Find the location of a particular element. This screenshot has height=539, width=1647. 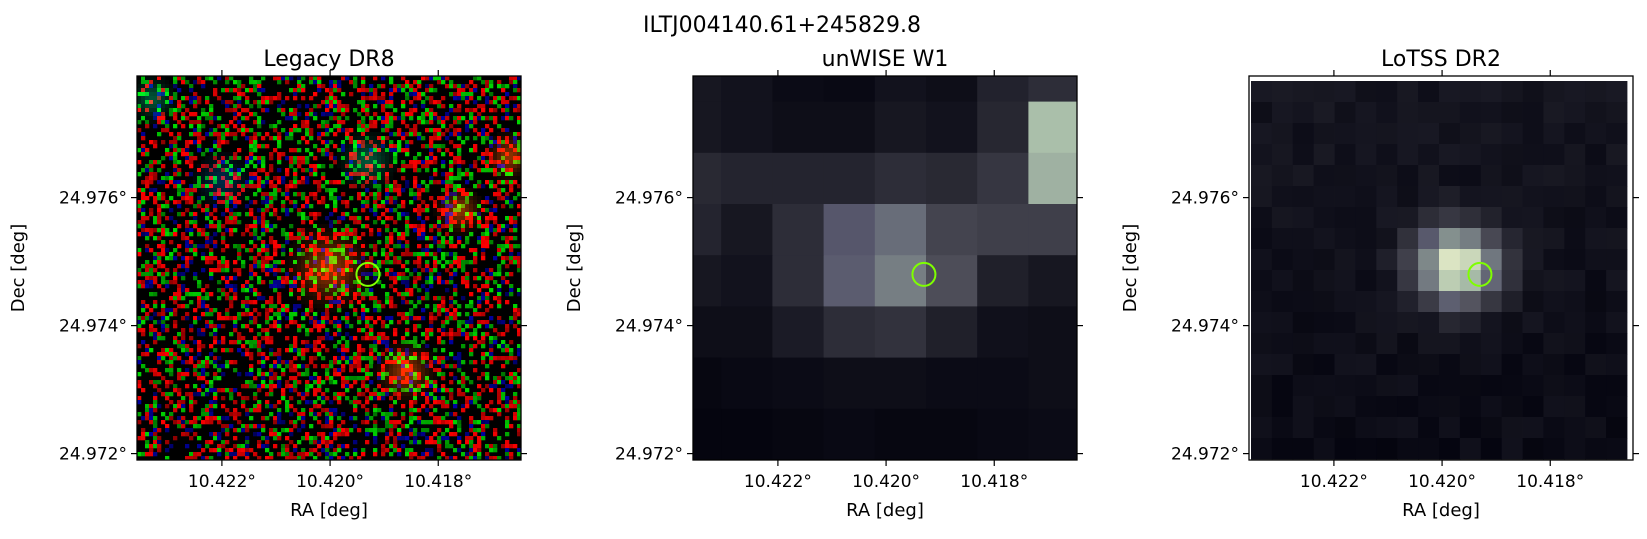

y-tick-label-2-0: 24.976° is located at coordinates (649, 199).